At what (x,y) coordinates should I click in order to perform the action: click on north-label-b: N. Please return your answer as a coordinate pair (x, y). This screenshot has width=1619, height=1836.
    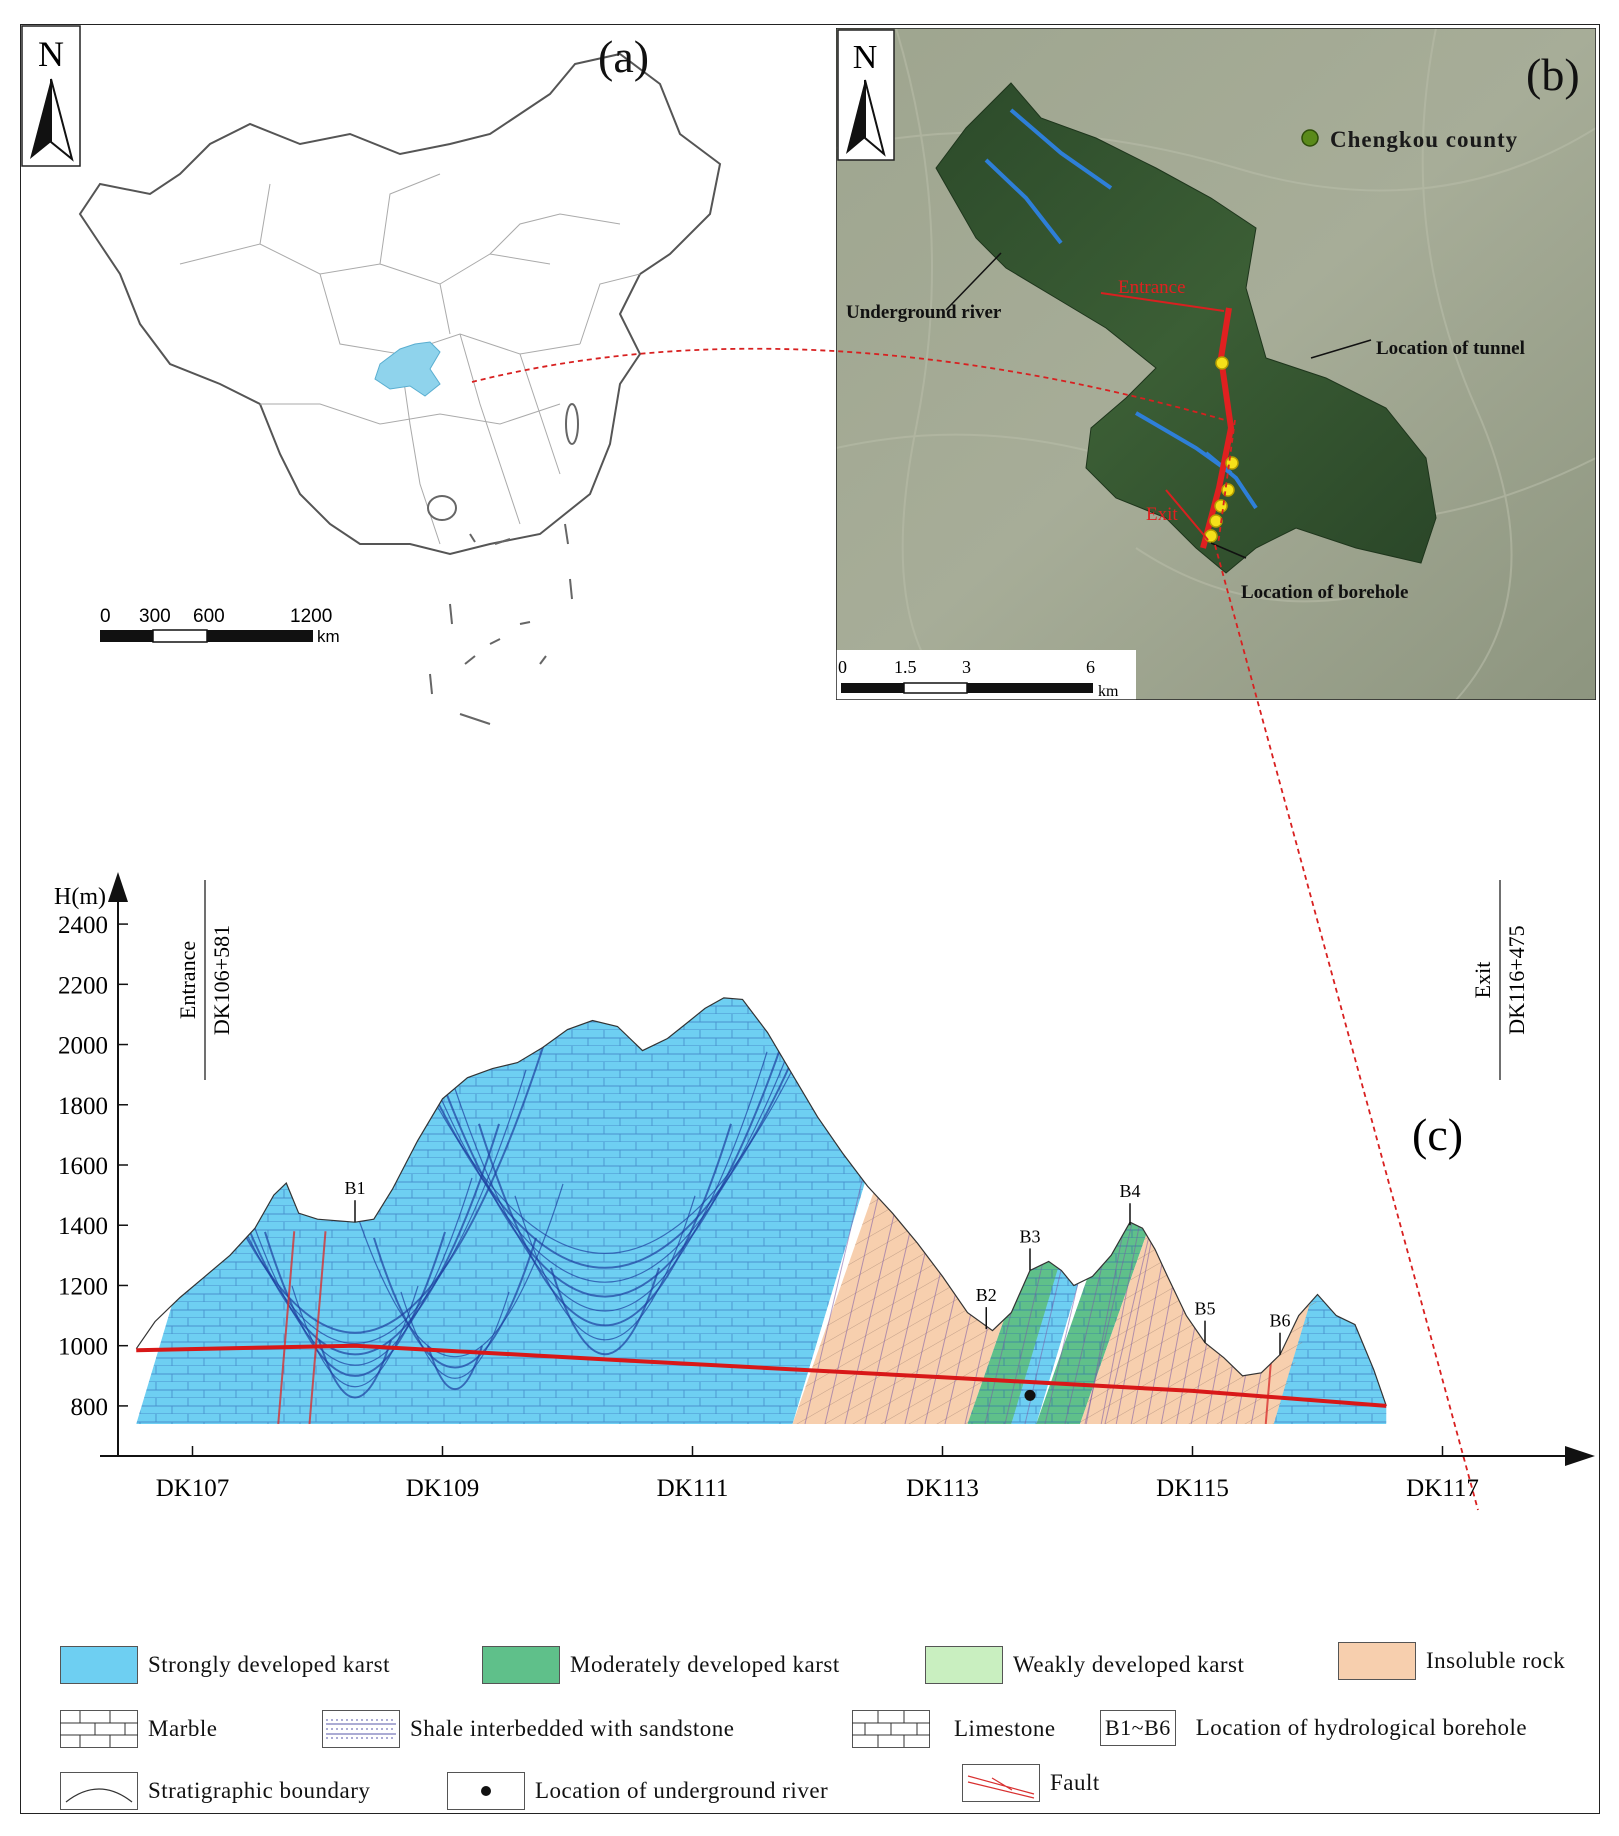
    Looking at the image, I should click on (865, 57).